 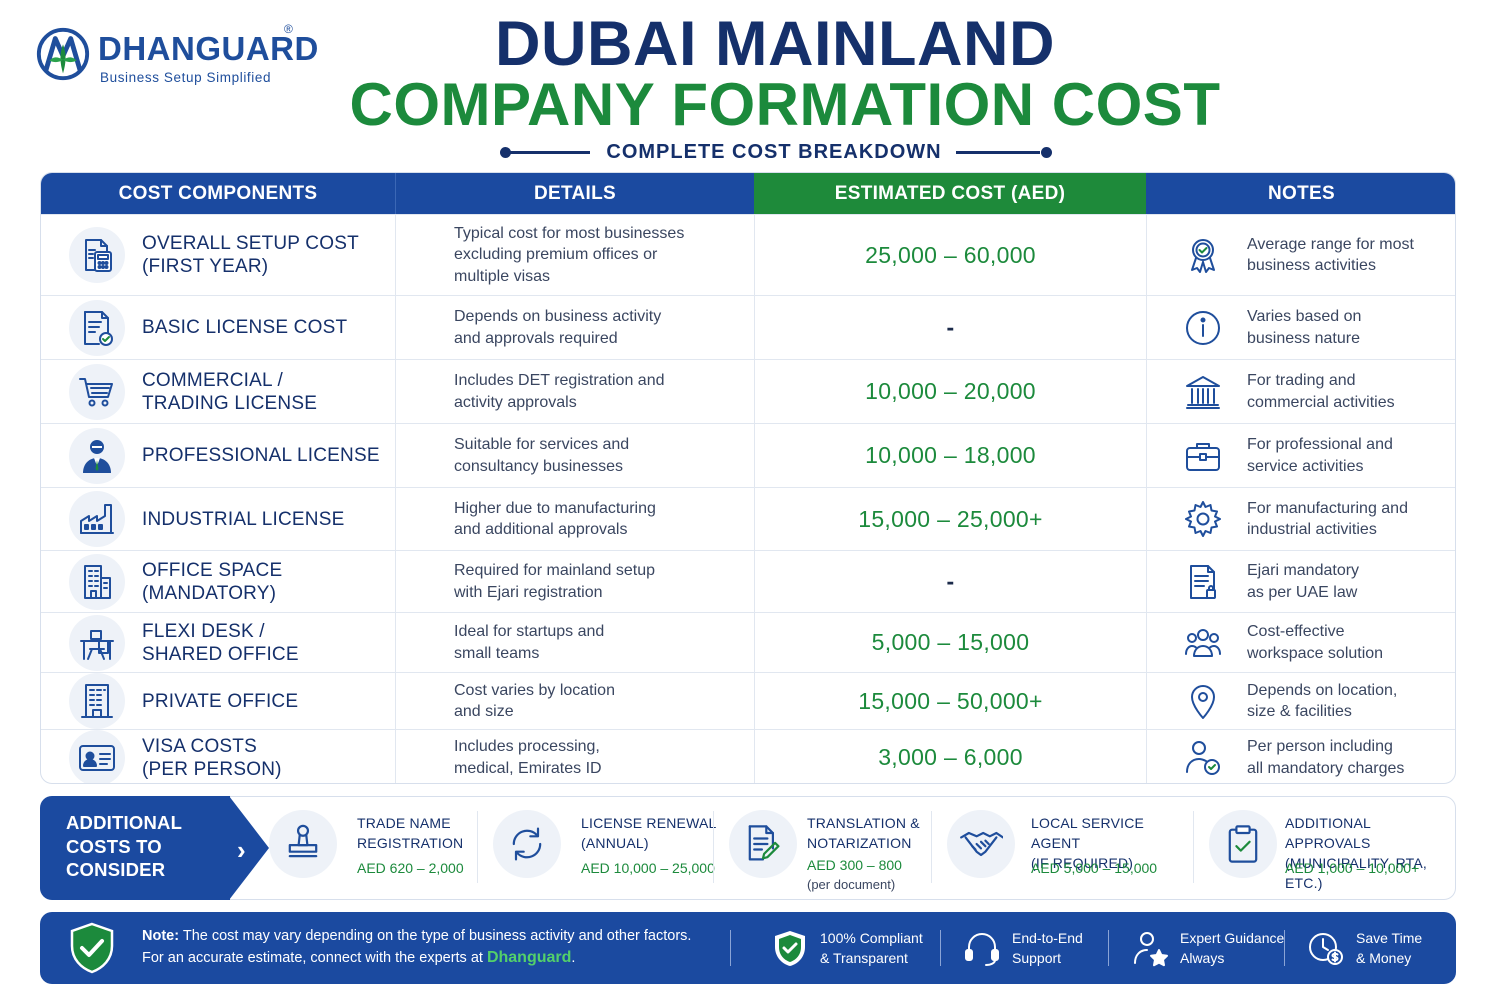 I want to click on additional-cost-price: AED 5,000 – 15,000, so click(x=1094, y=868).